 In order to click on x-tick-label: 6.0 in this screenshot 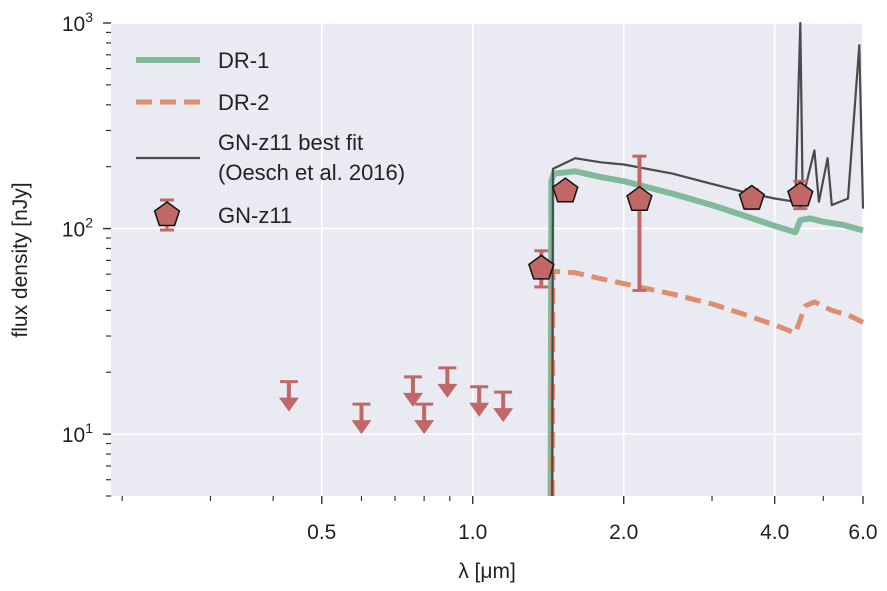, I will do `click(862, 532)`.